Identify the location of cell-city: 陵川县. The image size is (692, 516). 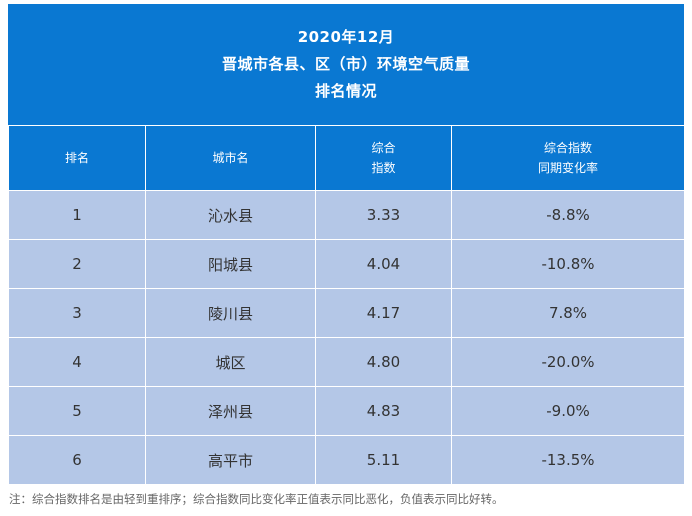
(230, 313).